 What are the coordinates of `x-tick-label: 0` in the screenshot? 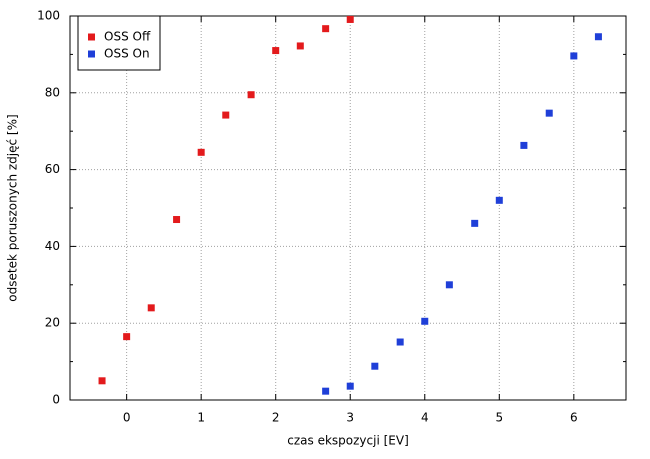 It's located at (127, 418).